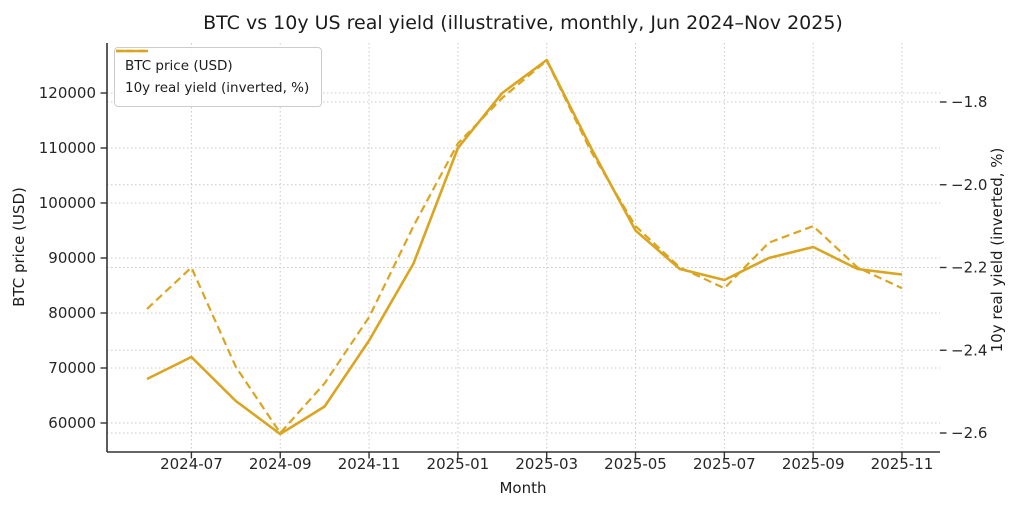  I want to click on left-tick-label: 80000, so click(72, 313).